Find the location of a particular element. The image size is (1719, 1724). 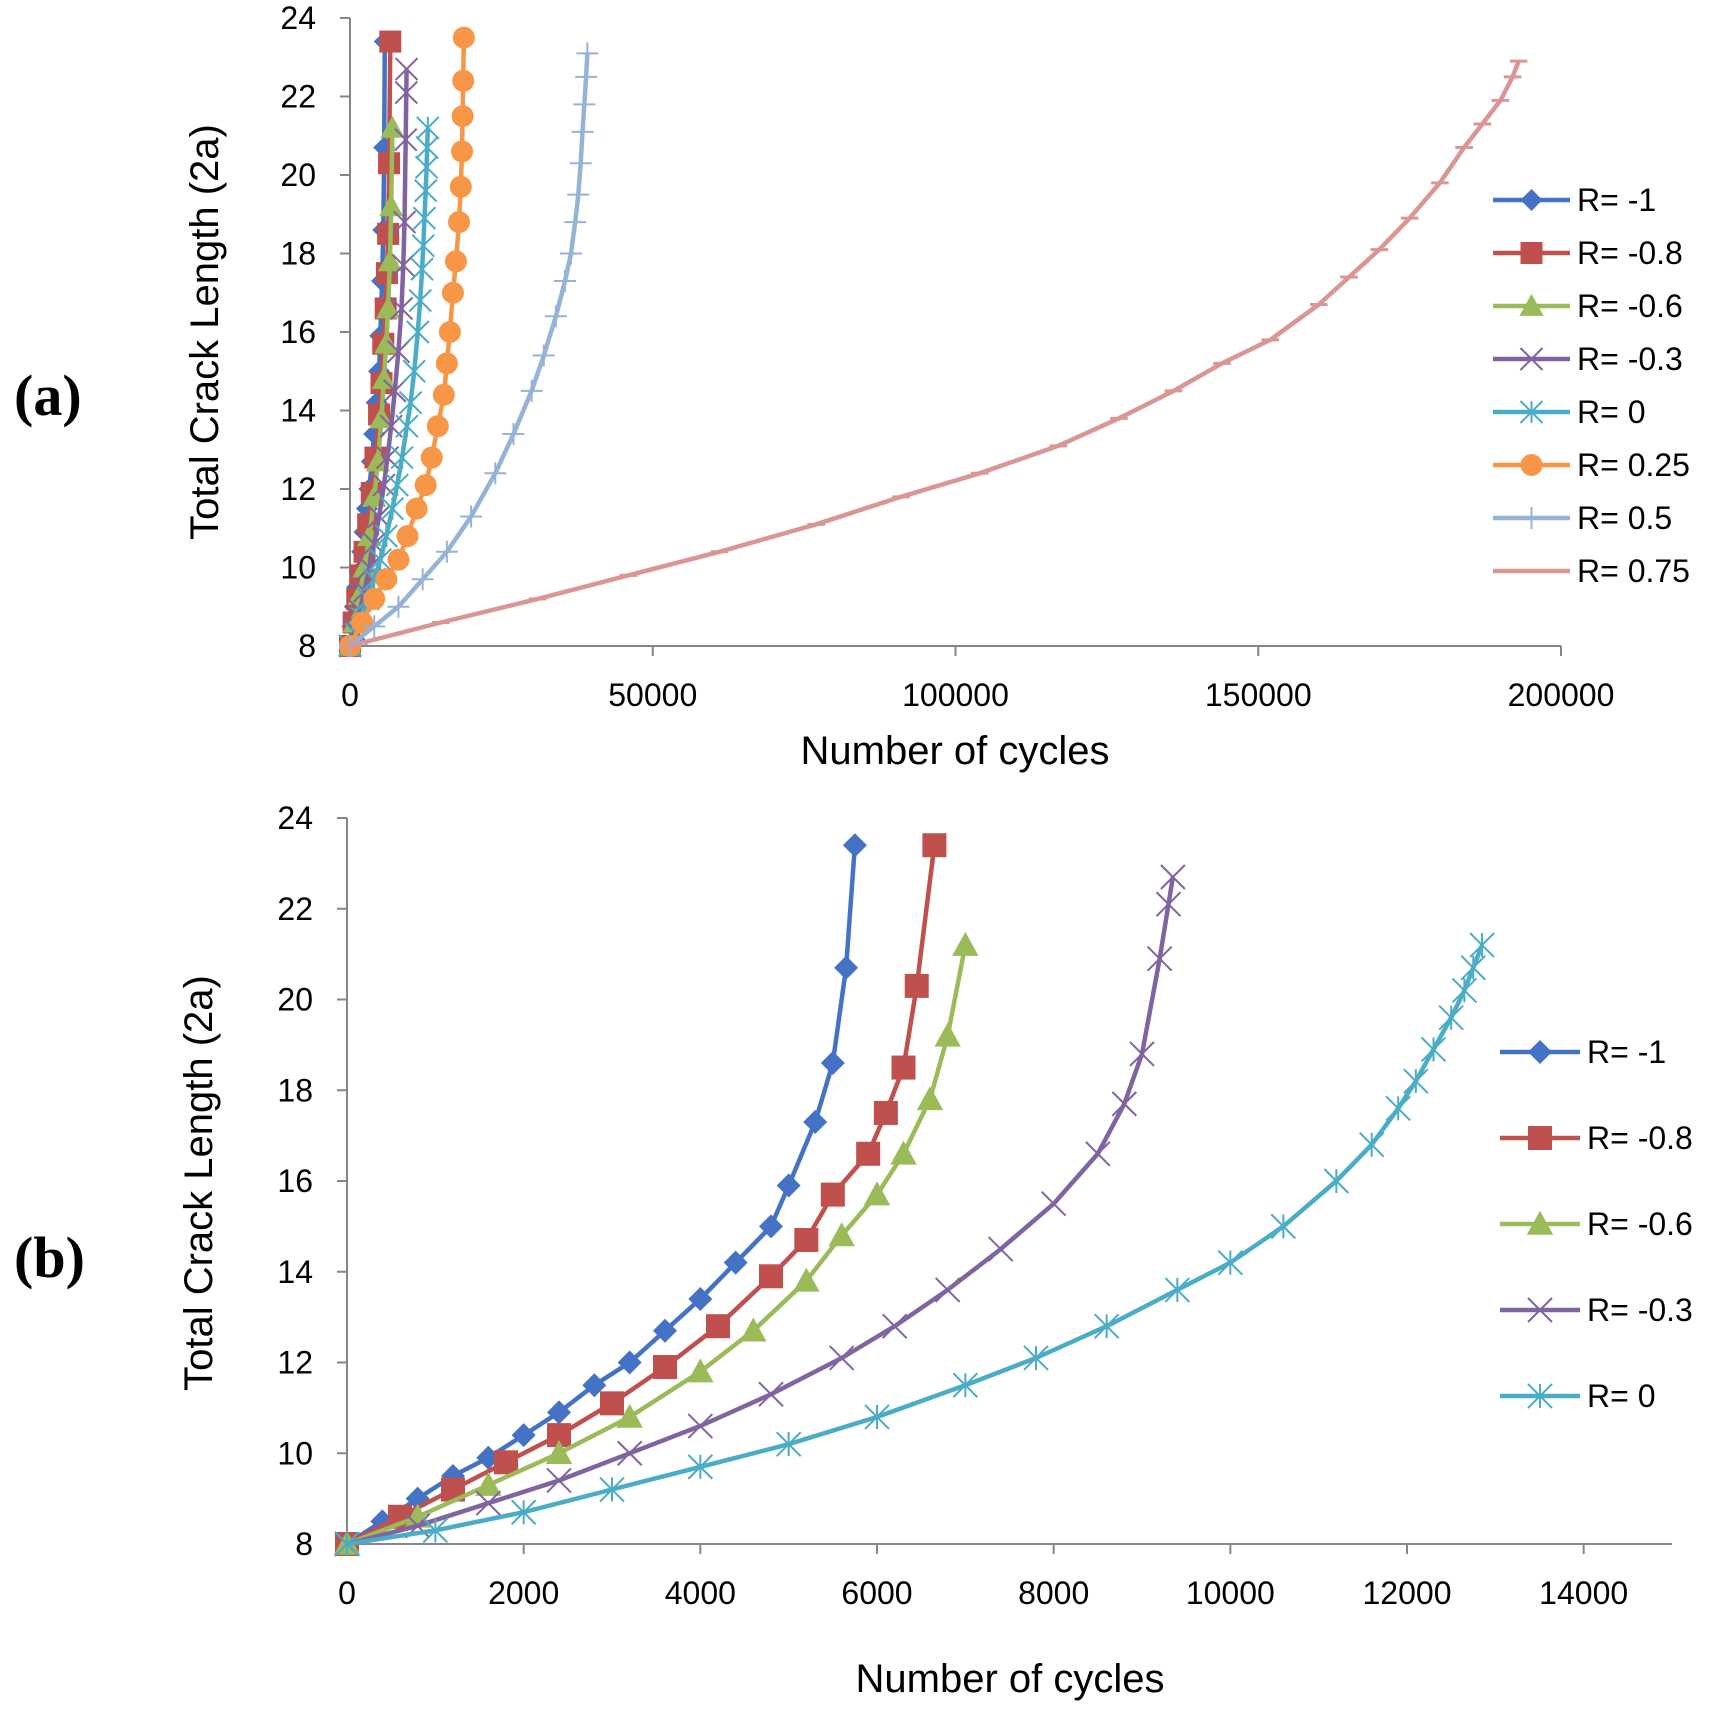

x-tick-label: 14000 is located at coordinates (1583, 1593).